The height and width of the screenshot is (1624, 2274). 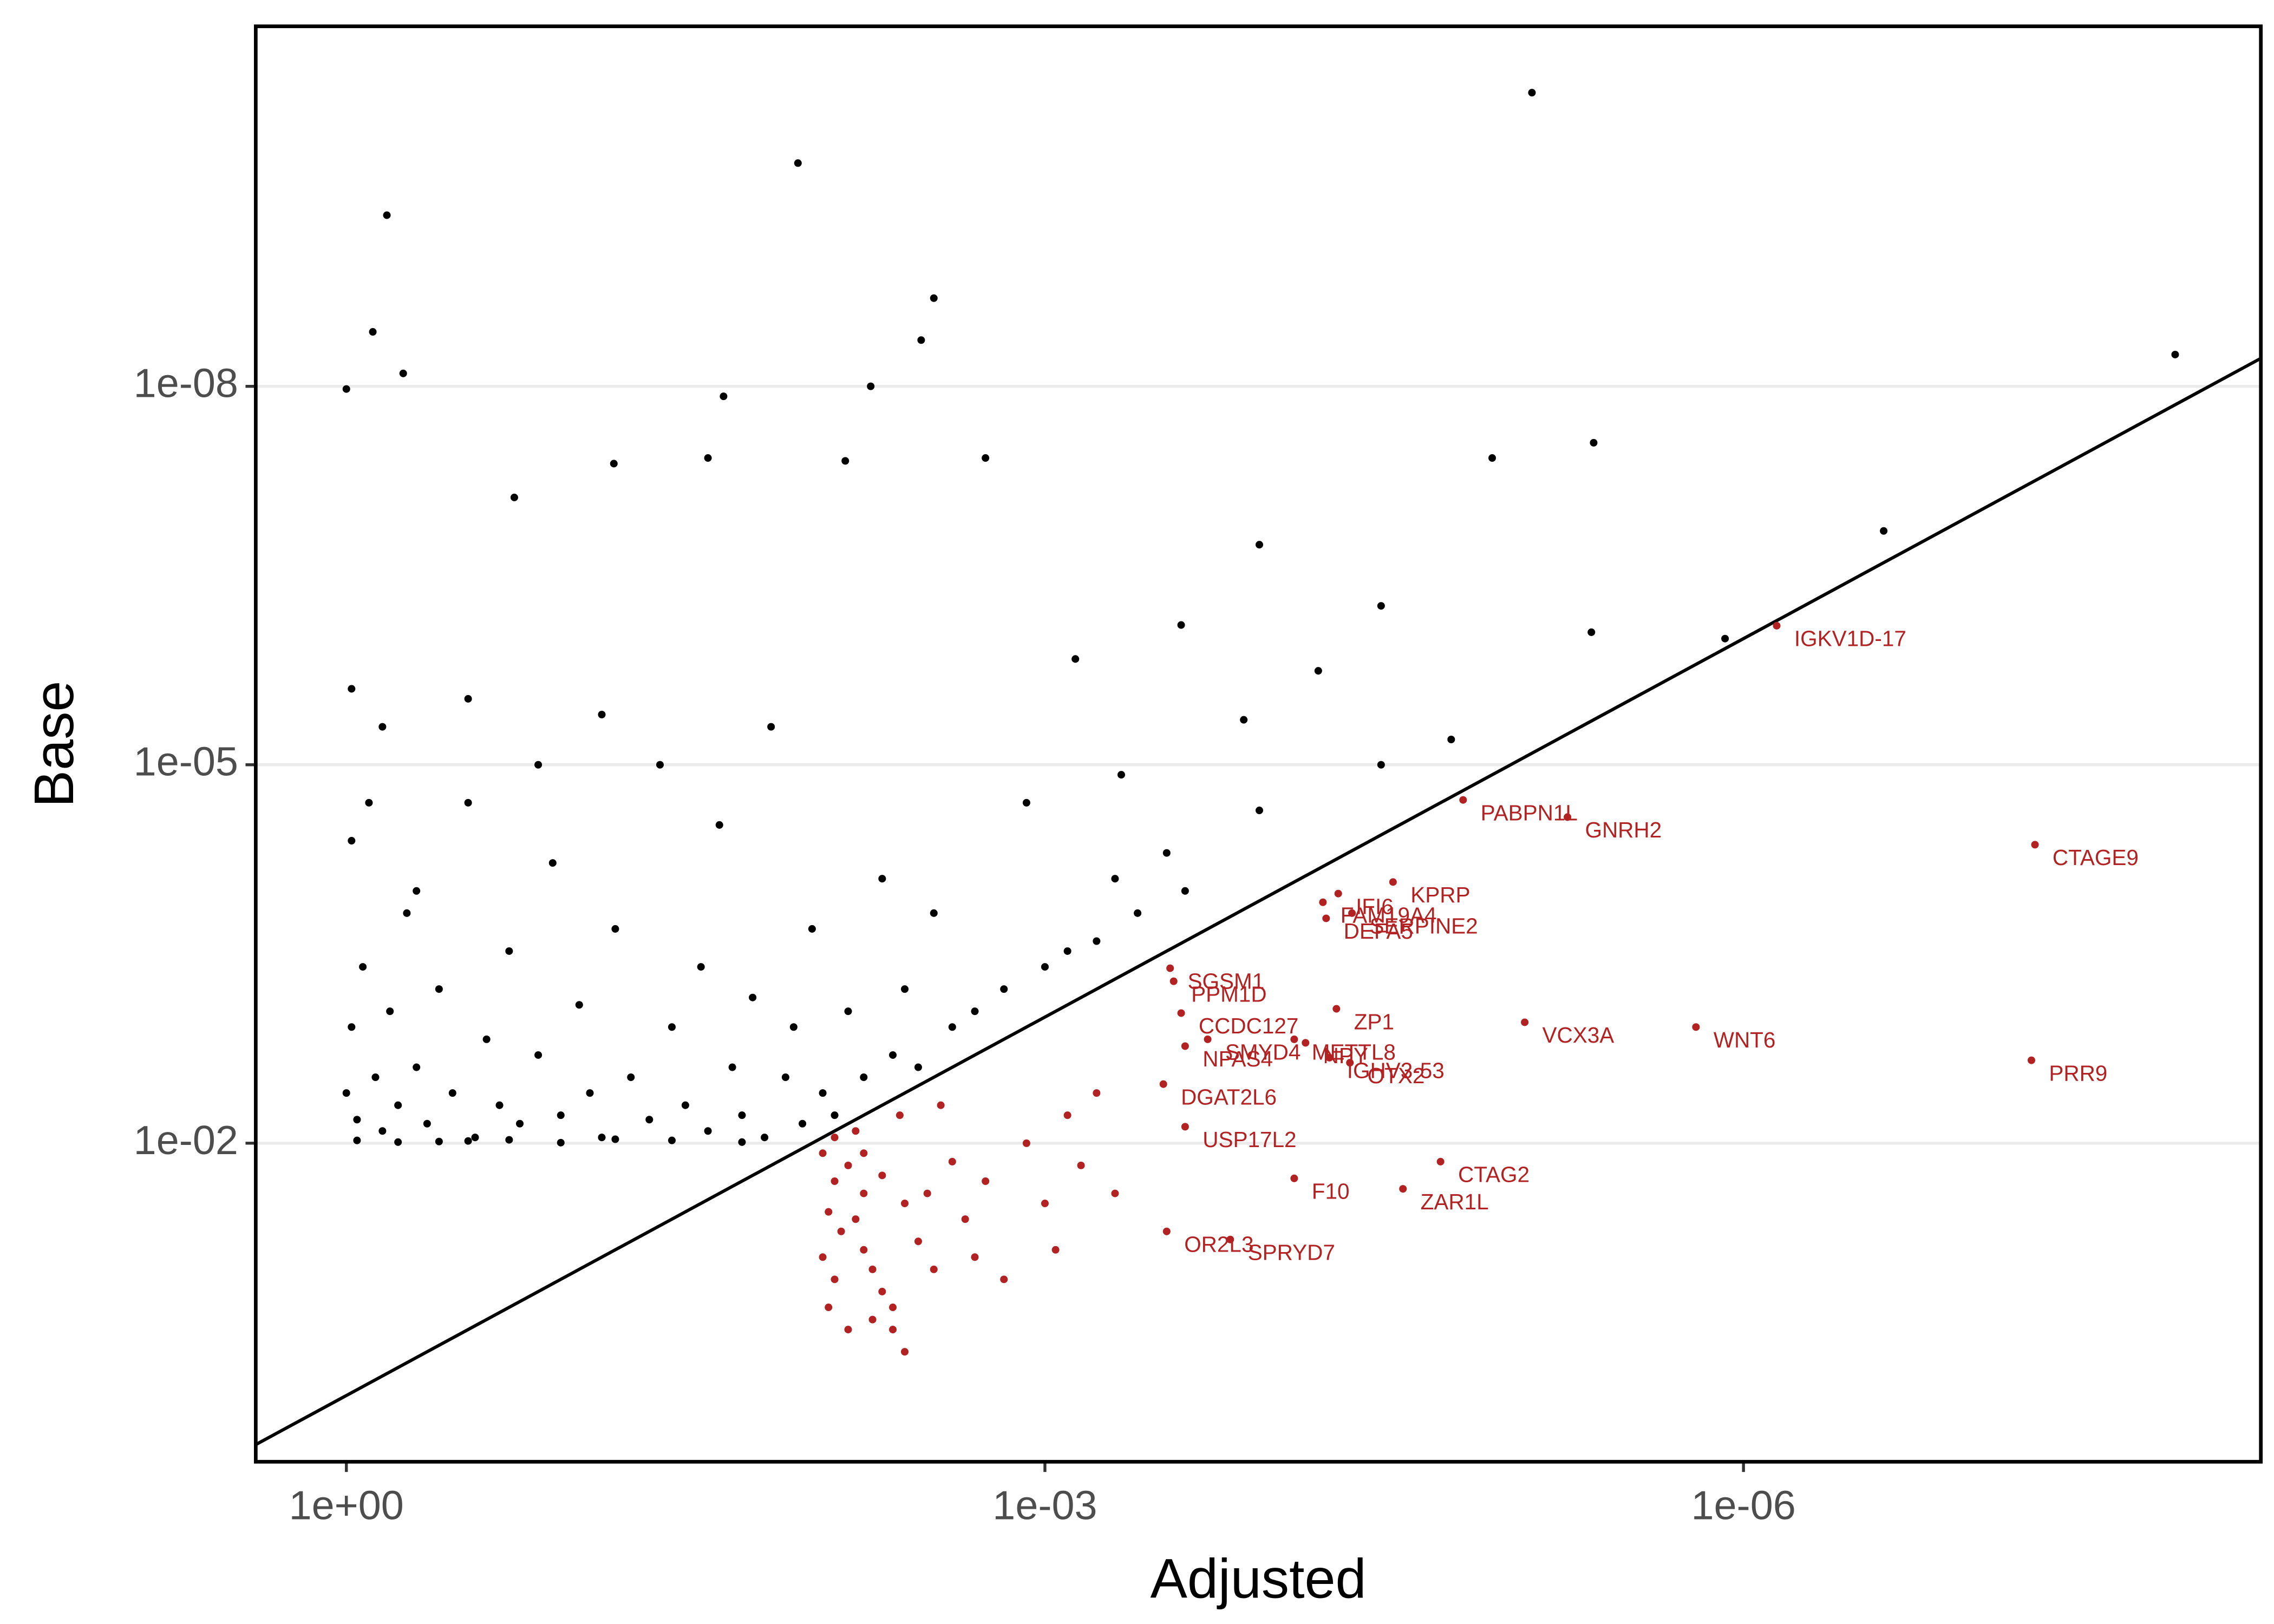 I want to click on point-label: IGHV3-53, so click(x=1396, y=1070).